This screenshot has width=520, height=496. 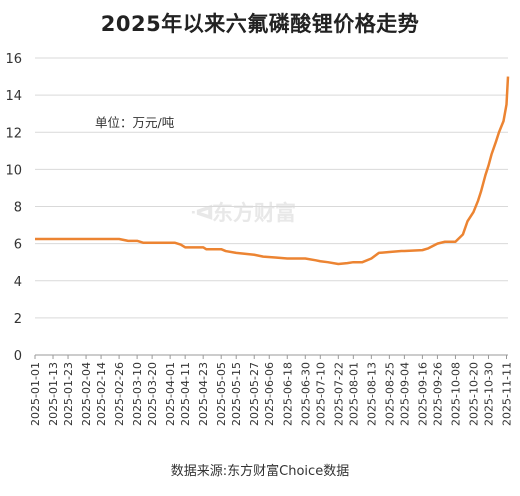 What do you see at coordinates (203, 394) in the screenshot?
I see `x-tick-label: 2025-04-23` at bounding box center [203, 394].